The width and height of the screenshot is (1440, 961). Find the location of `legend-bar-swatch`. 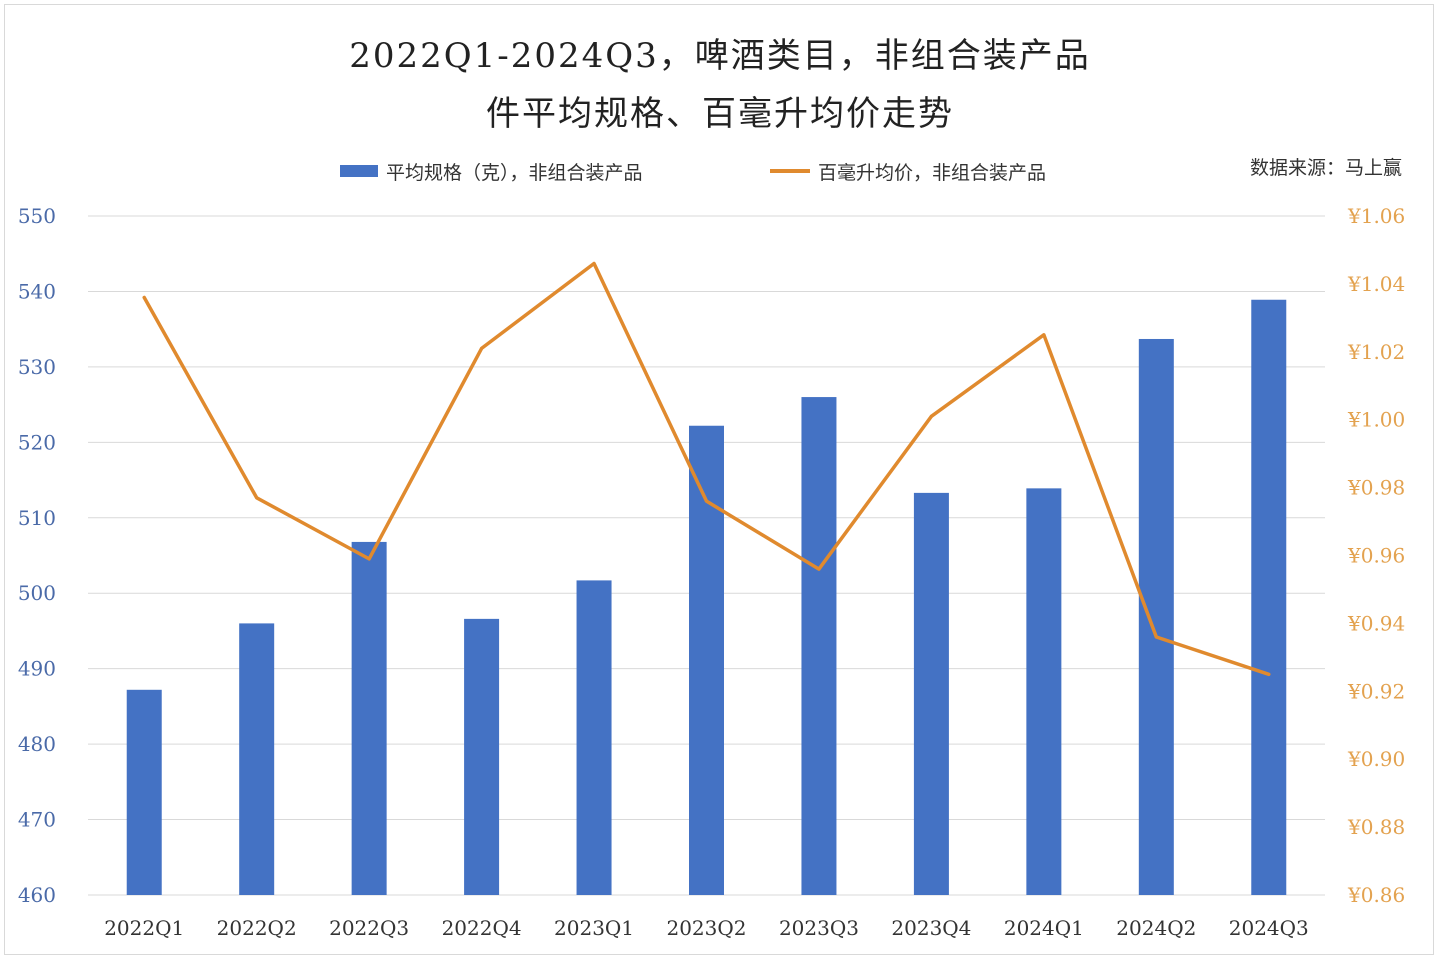

legend-bar-swatch is located at coordinates (359, 171).